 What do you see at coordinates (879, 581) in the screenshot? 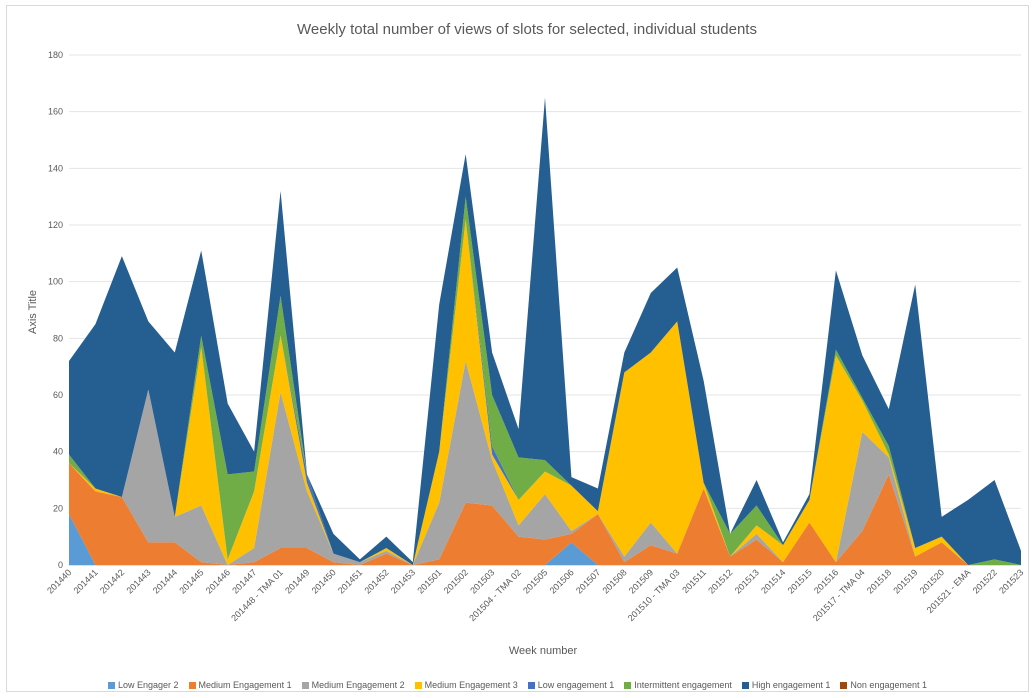
I see `x-tick-label: 201518` at bounding box center [879, 581].